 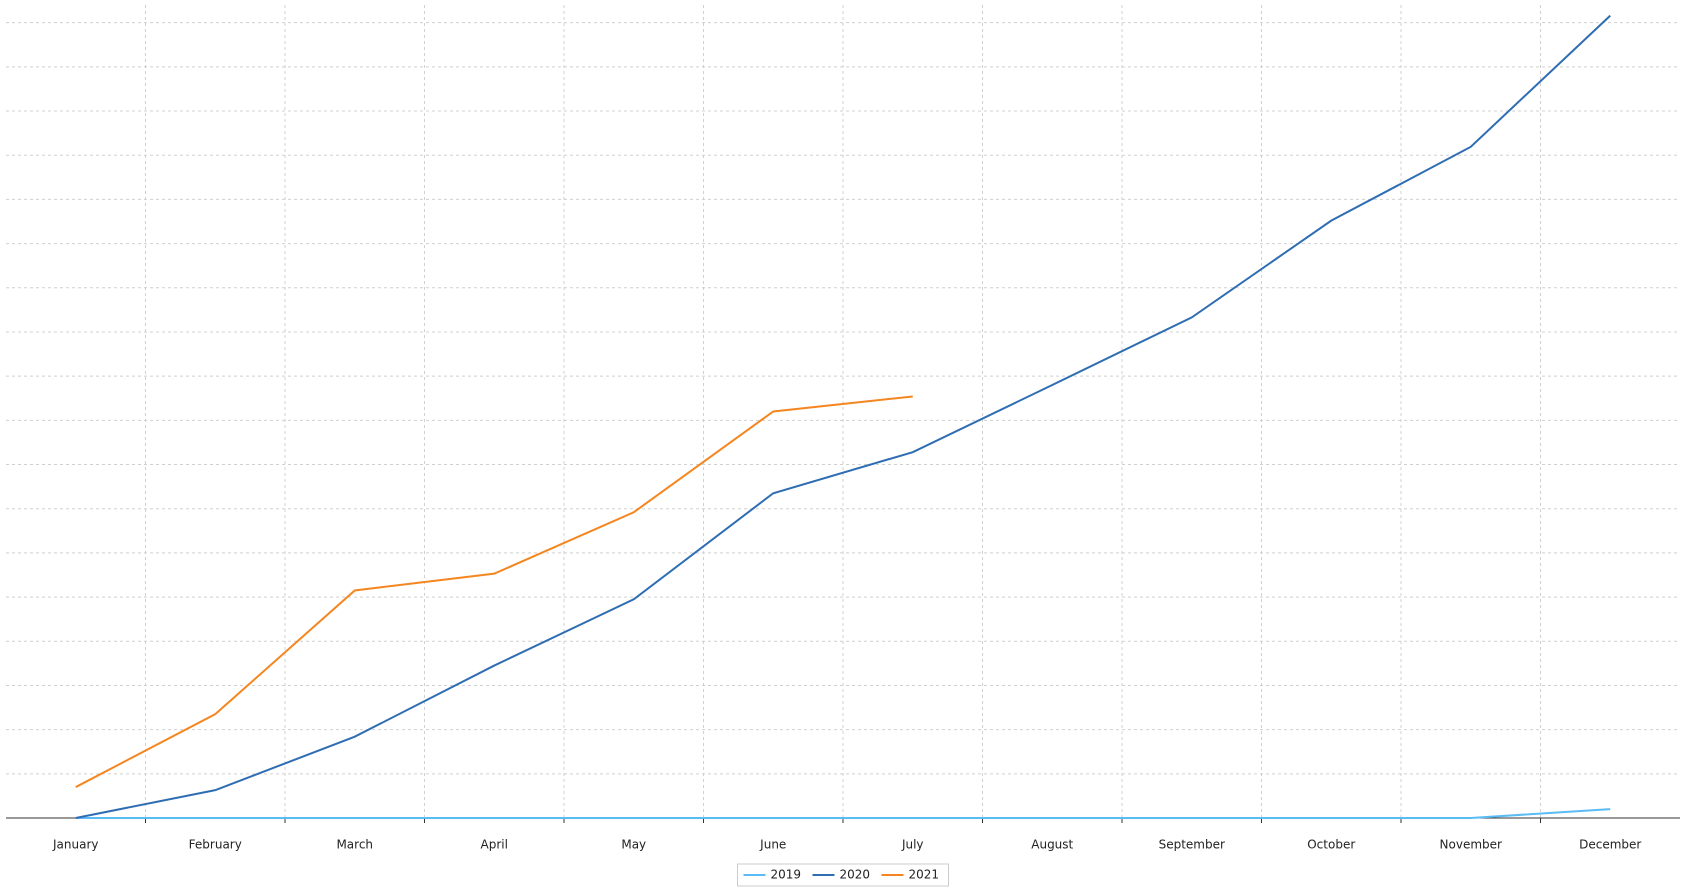 I want to click on x-tick-label: March, so click(x=354, y=845).